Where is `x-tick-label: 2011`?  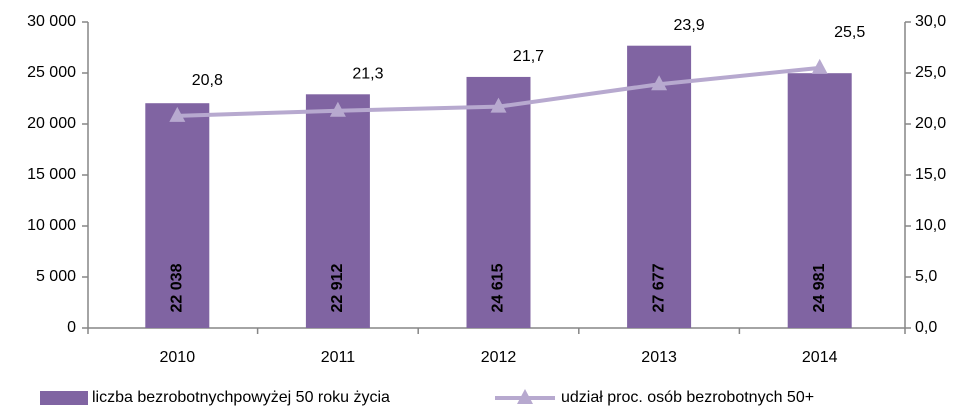
x-tick-label: 2011 is located at coordinates (338, 357).